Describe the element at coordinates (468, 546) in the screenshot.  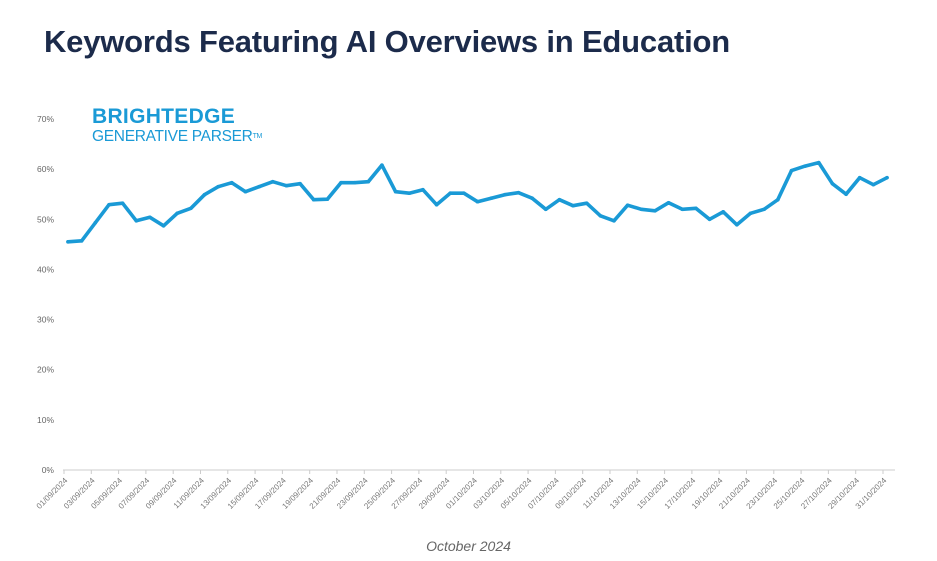
I see `x-axis-title: October 2024` at that location.